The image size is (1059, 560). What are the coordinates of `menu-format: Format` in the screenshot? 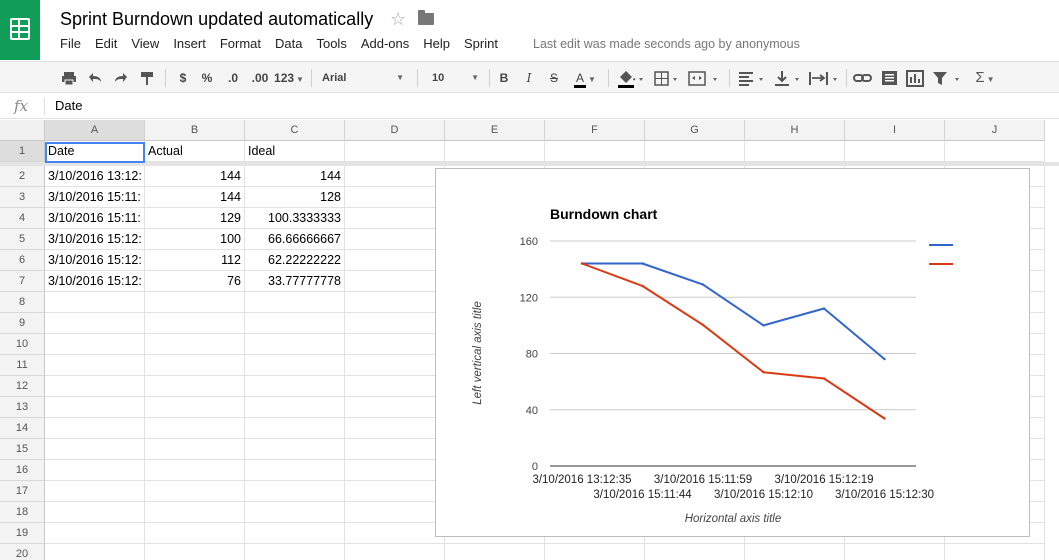 It's located at (240, 43).